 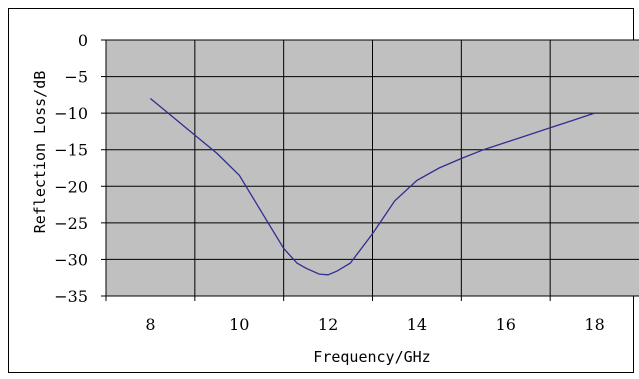 I want to click on y-tick-label: 0, so click(x=83, y=40).